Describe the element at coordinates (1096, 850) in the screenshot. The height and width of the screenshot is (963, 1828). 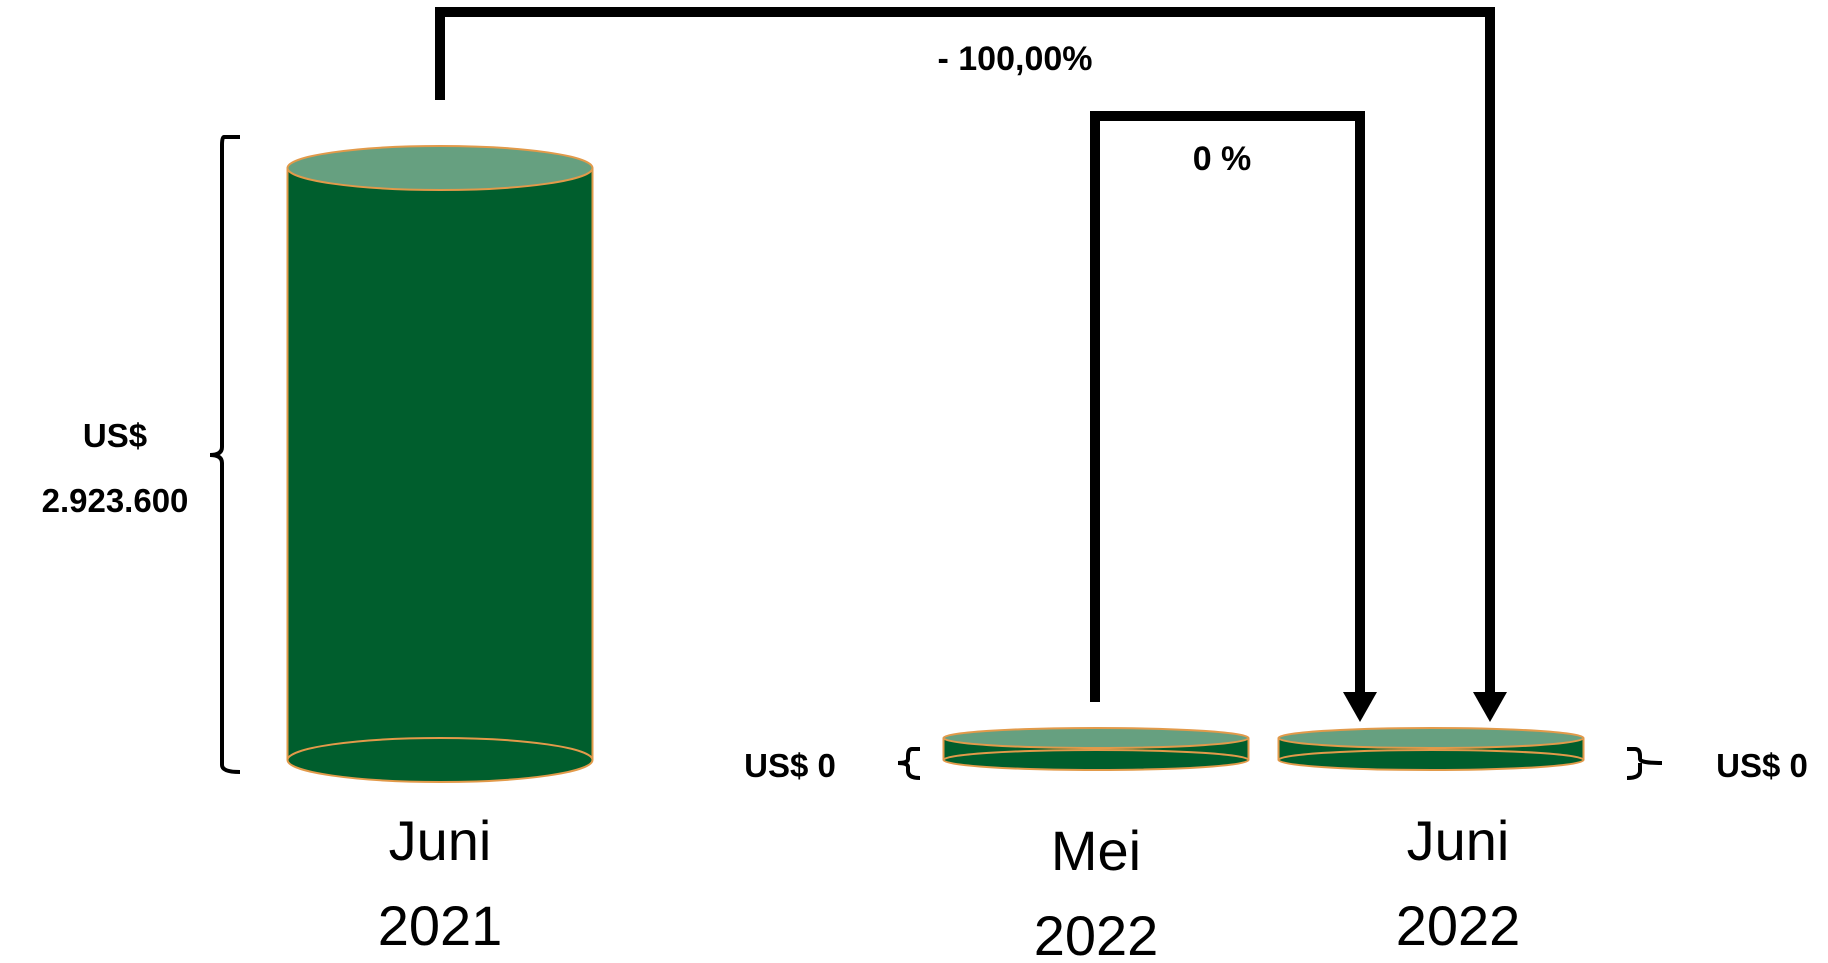
I see `category-label-mei-2022-month: Mei` at that location.